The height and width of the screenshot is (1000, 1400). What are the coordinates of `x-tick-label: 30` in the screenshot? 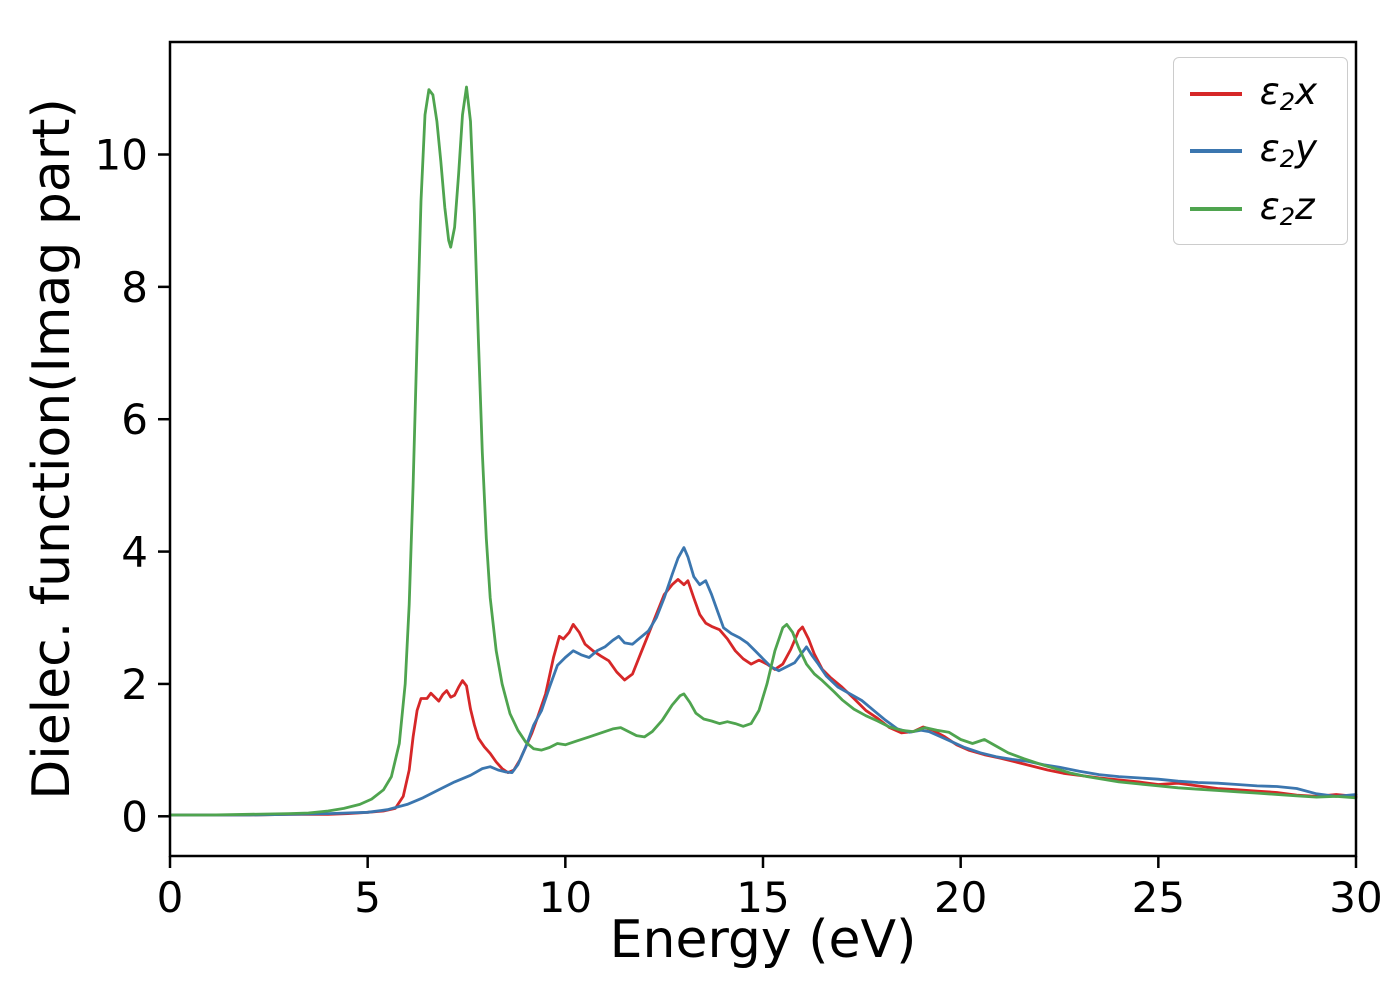 It's located at (1355, 897).